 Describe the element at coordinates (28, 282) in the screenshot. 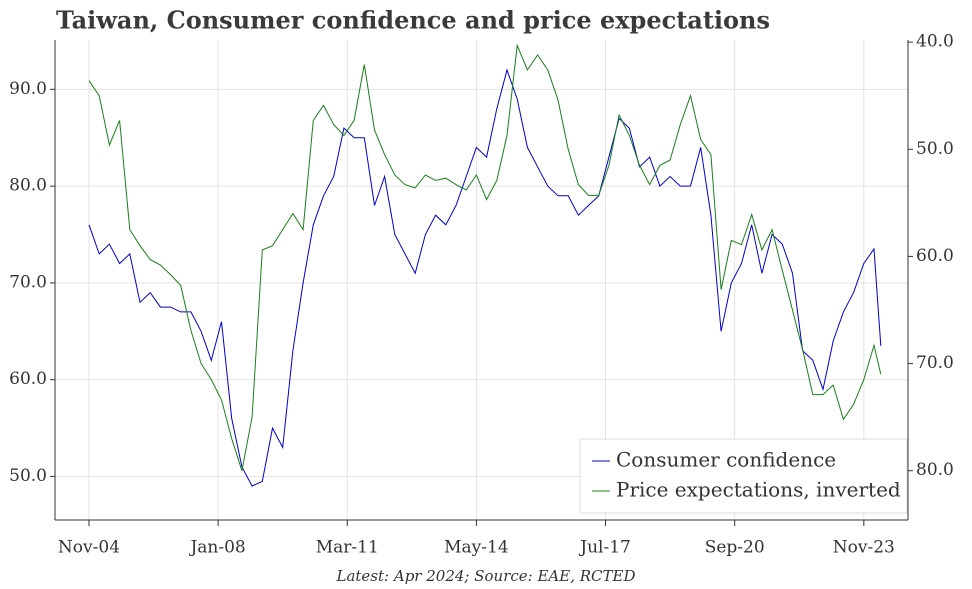

I see `y-tick-label: 70.0` at that location.